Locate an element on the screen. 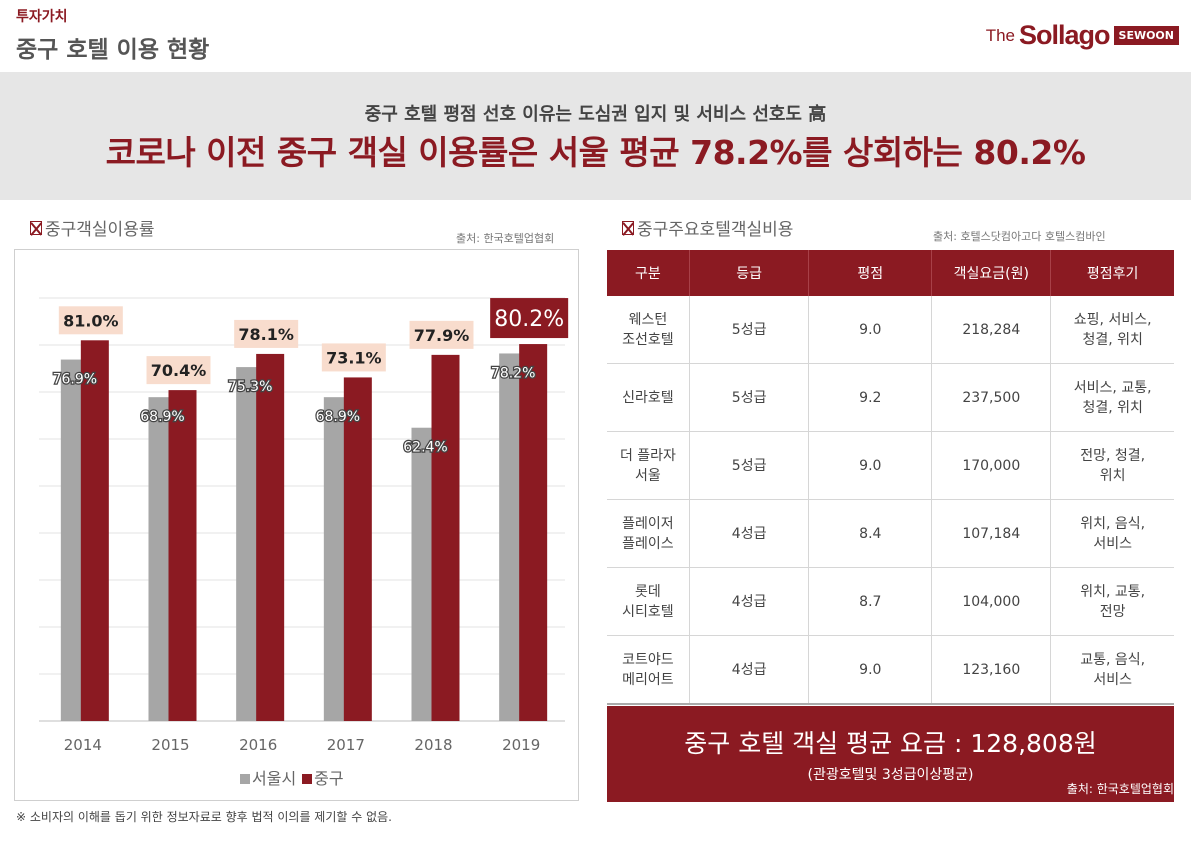  summary-sub-text: (관광호텔및 3성급이상평균) is located at coordinates (890, 775).